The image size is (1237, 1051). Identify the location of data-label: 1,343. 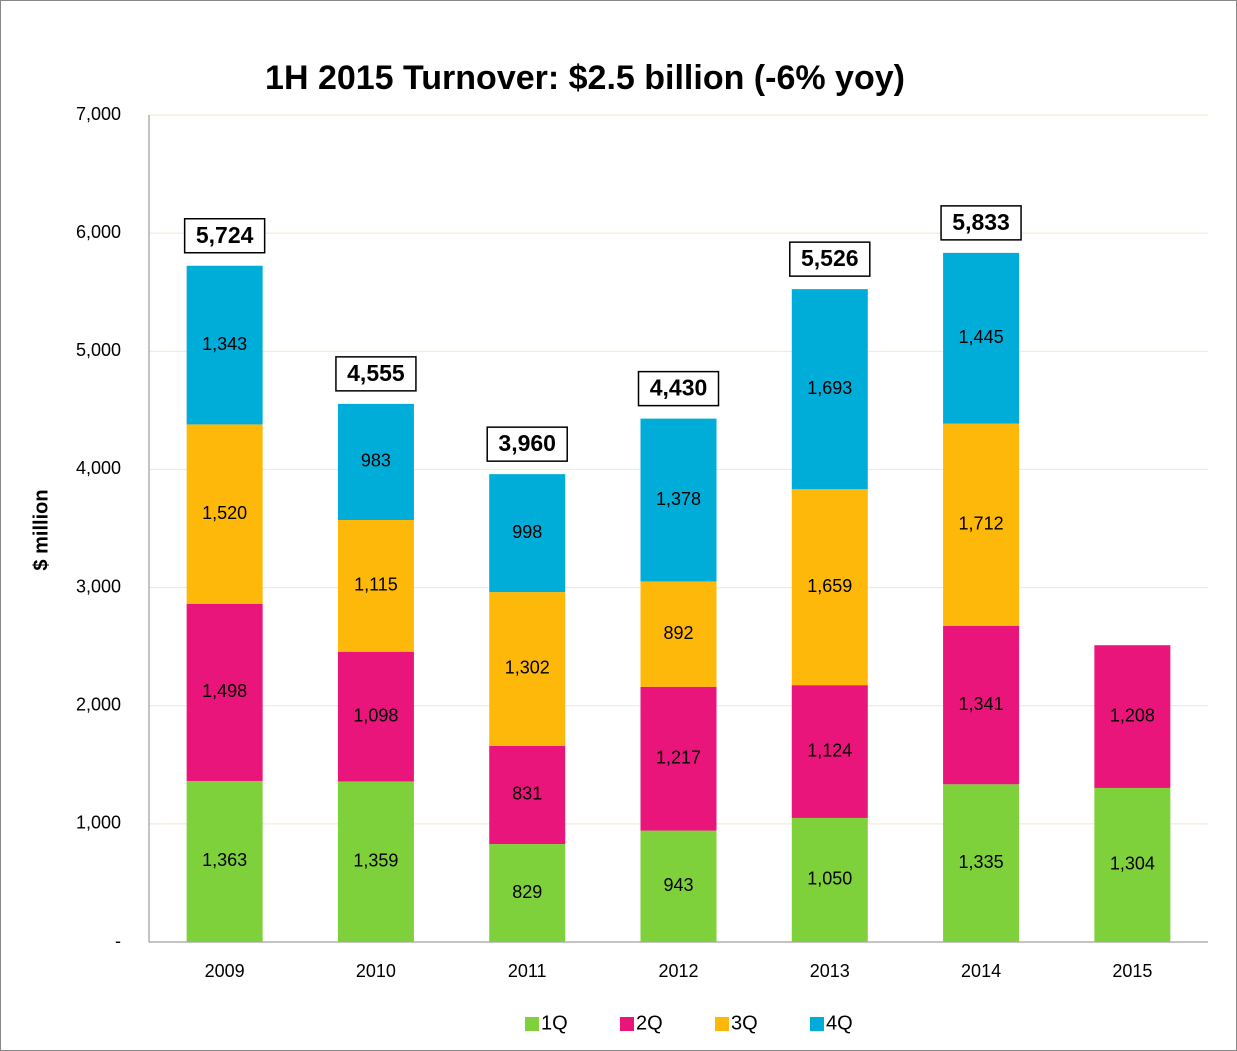
(224, 344).